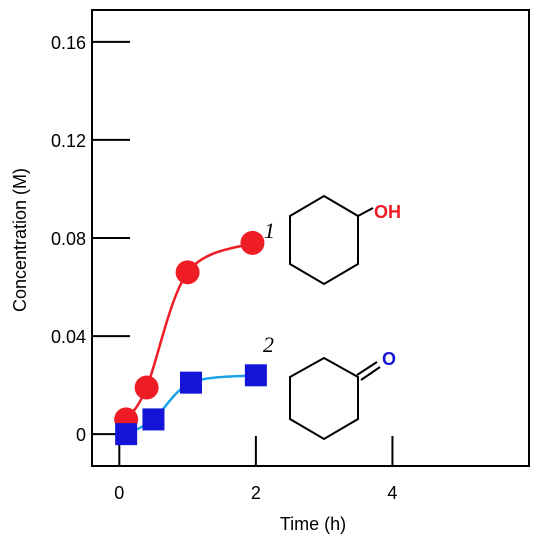 Image resolution: width=550 pixels, height=550 pixels. Describe the element at coordinates (365, 212) in the screenshot. I see `cyclohexanol-bond` at that location.